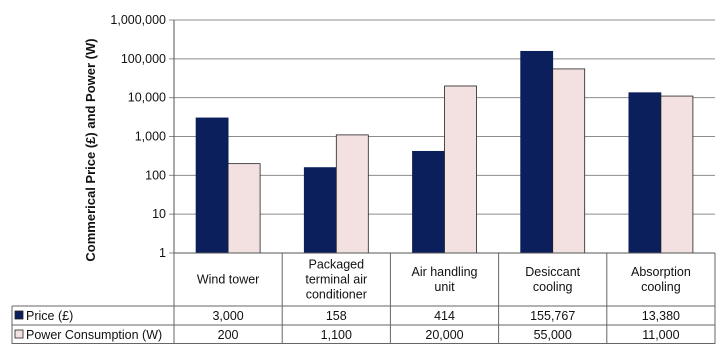 This screenshot has height=344, width=717. Describe the element at coordinates (336, 295) in the screenshot. I see `category-label: conditioner` at that location.